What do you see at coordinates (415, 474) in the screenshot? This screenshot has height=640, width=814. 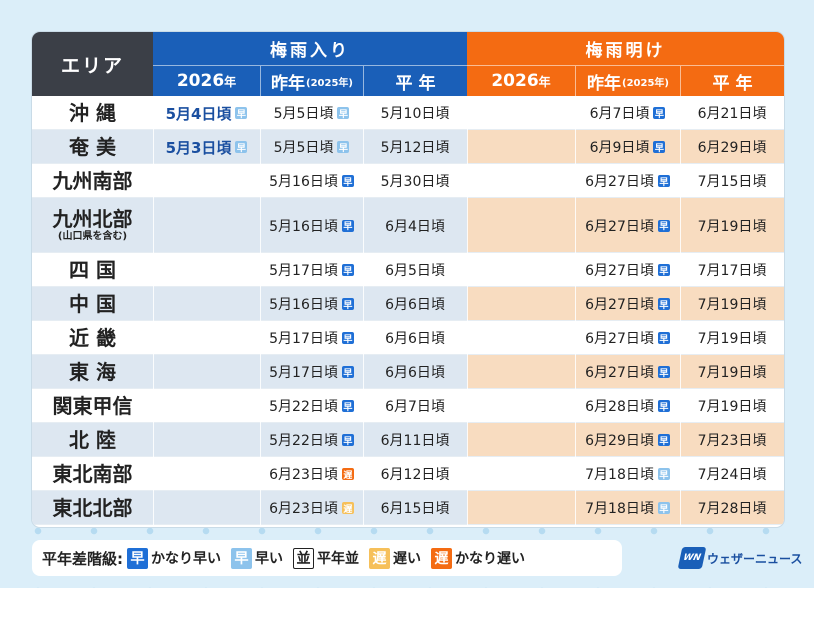 I see `onset-normal-cell: 6月12日頃` at bounding box center [415, 474].